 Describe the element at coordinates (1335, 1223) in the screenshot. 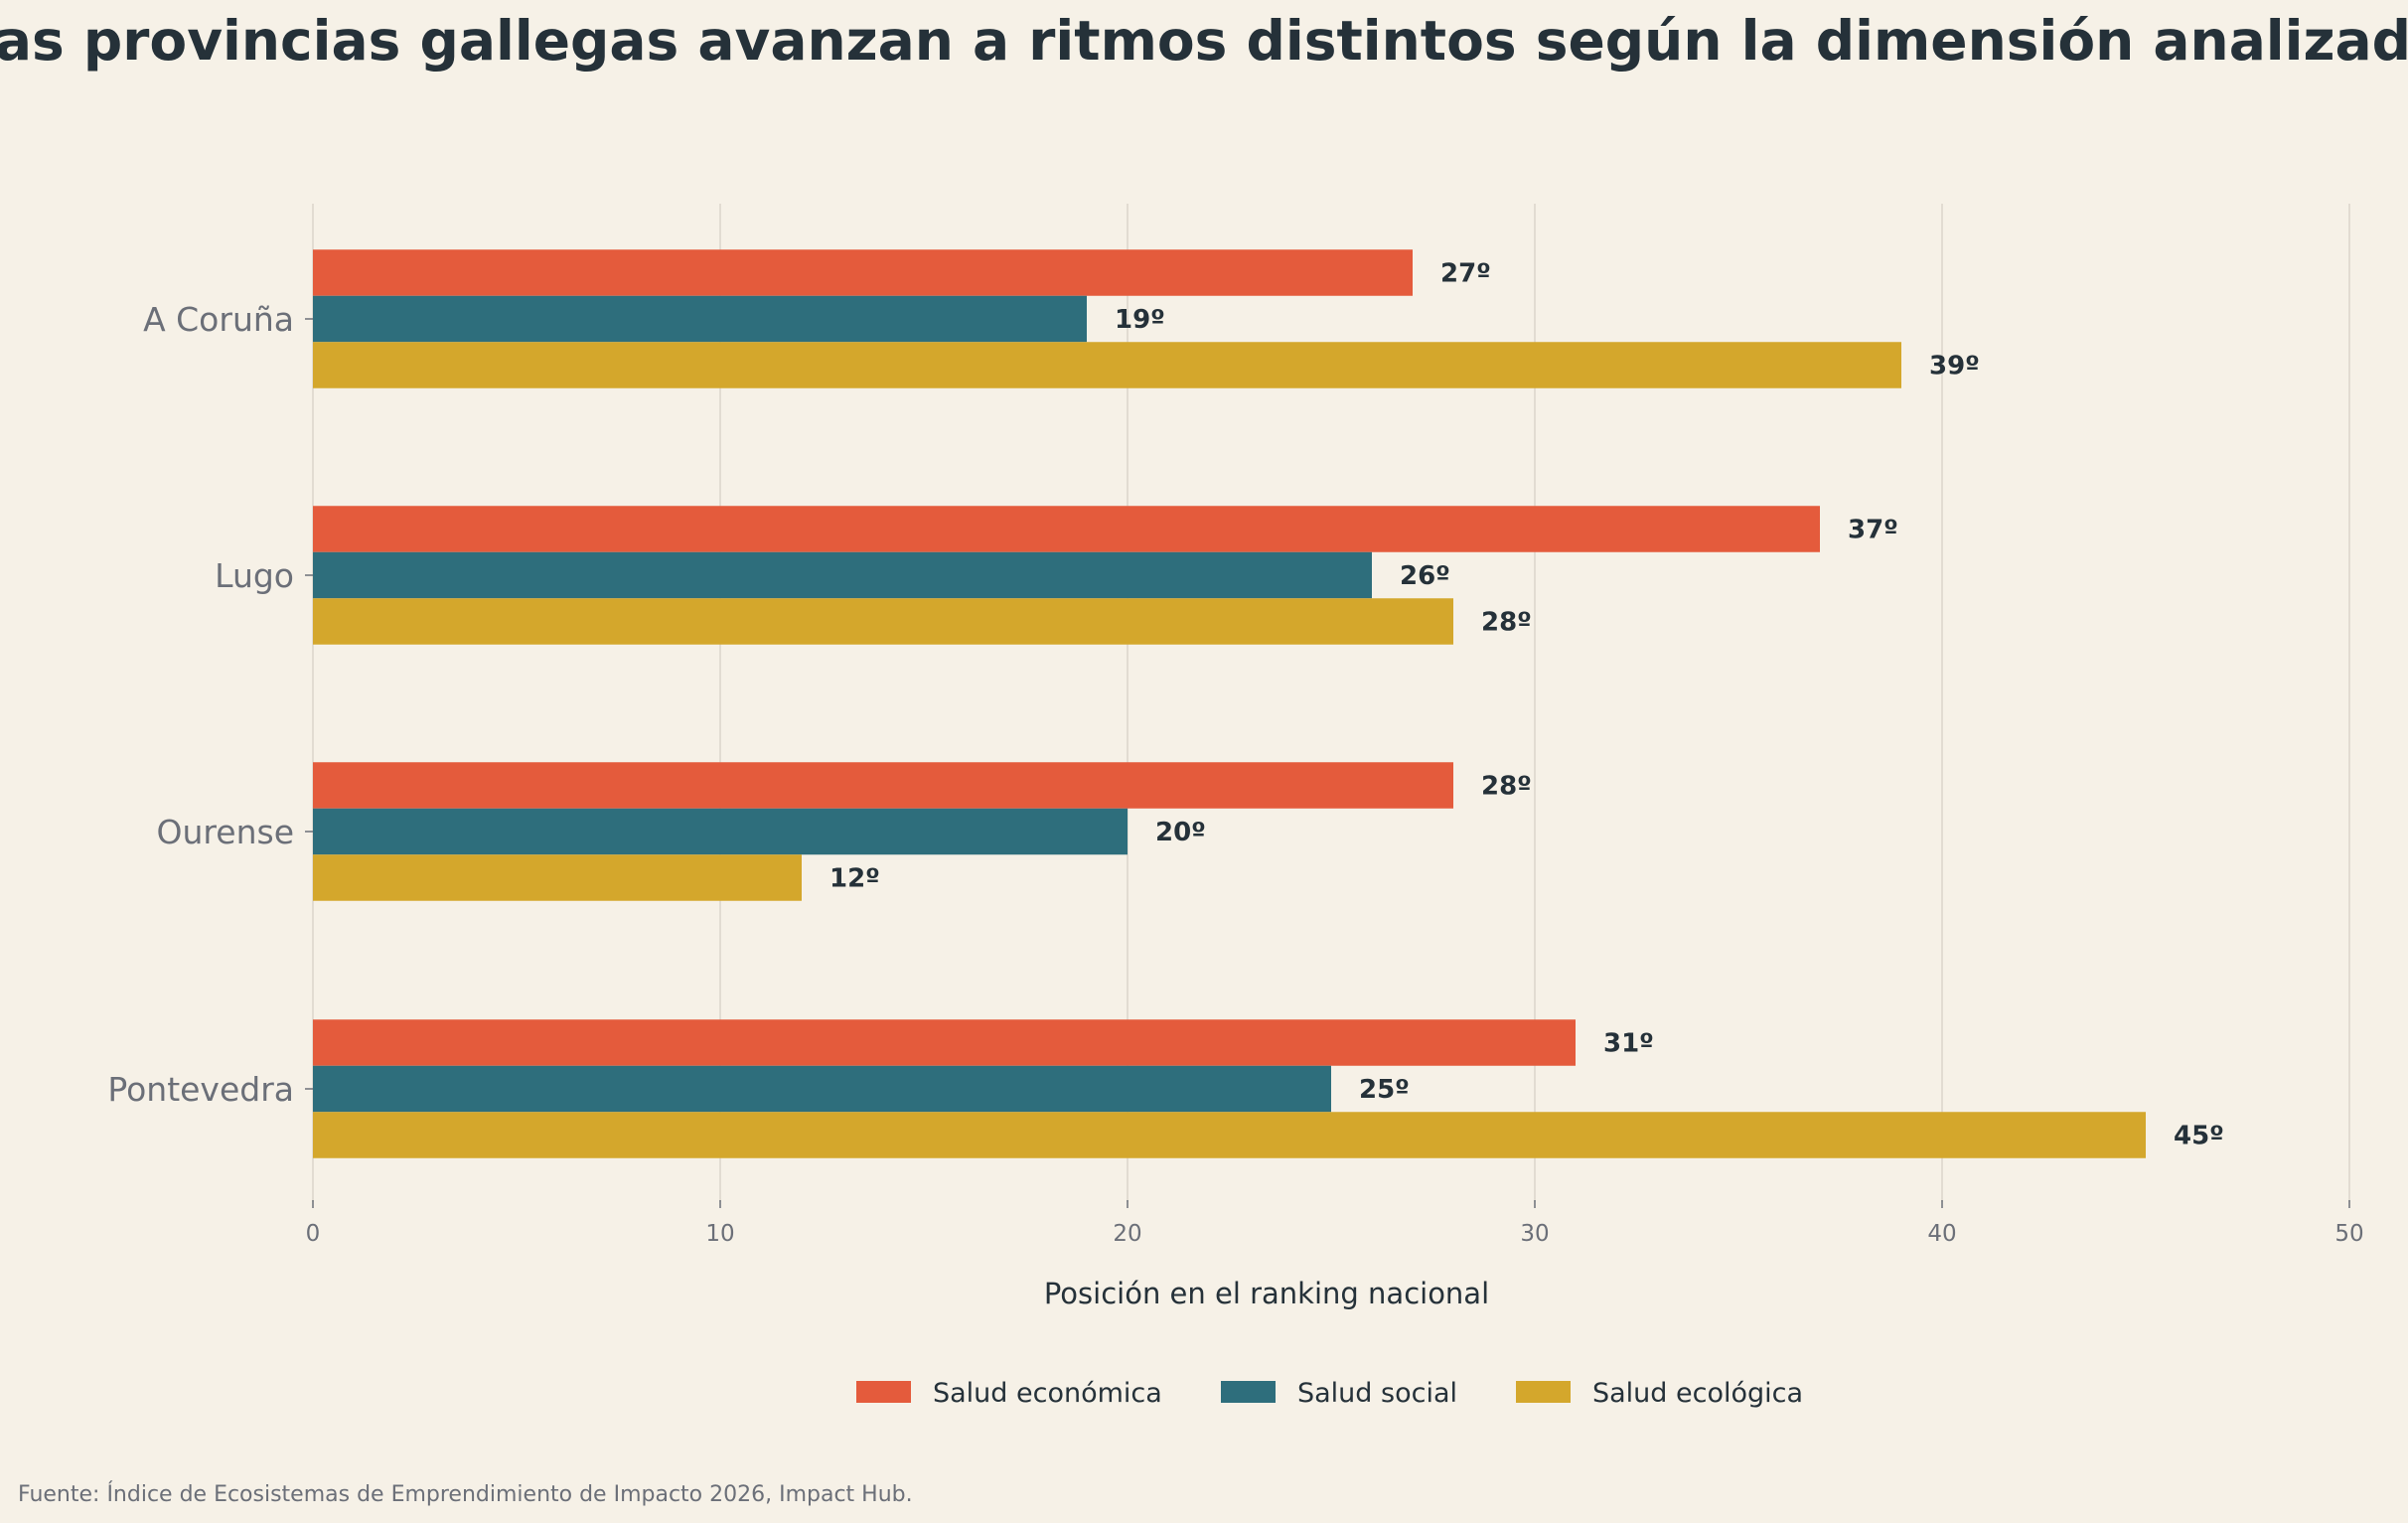

I see `value-axis: 0 10 20 30 40 50` at that location.